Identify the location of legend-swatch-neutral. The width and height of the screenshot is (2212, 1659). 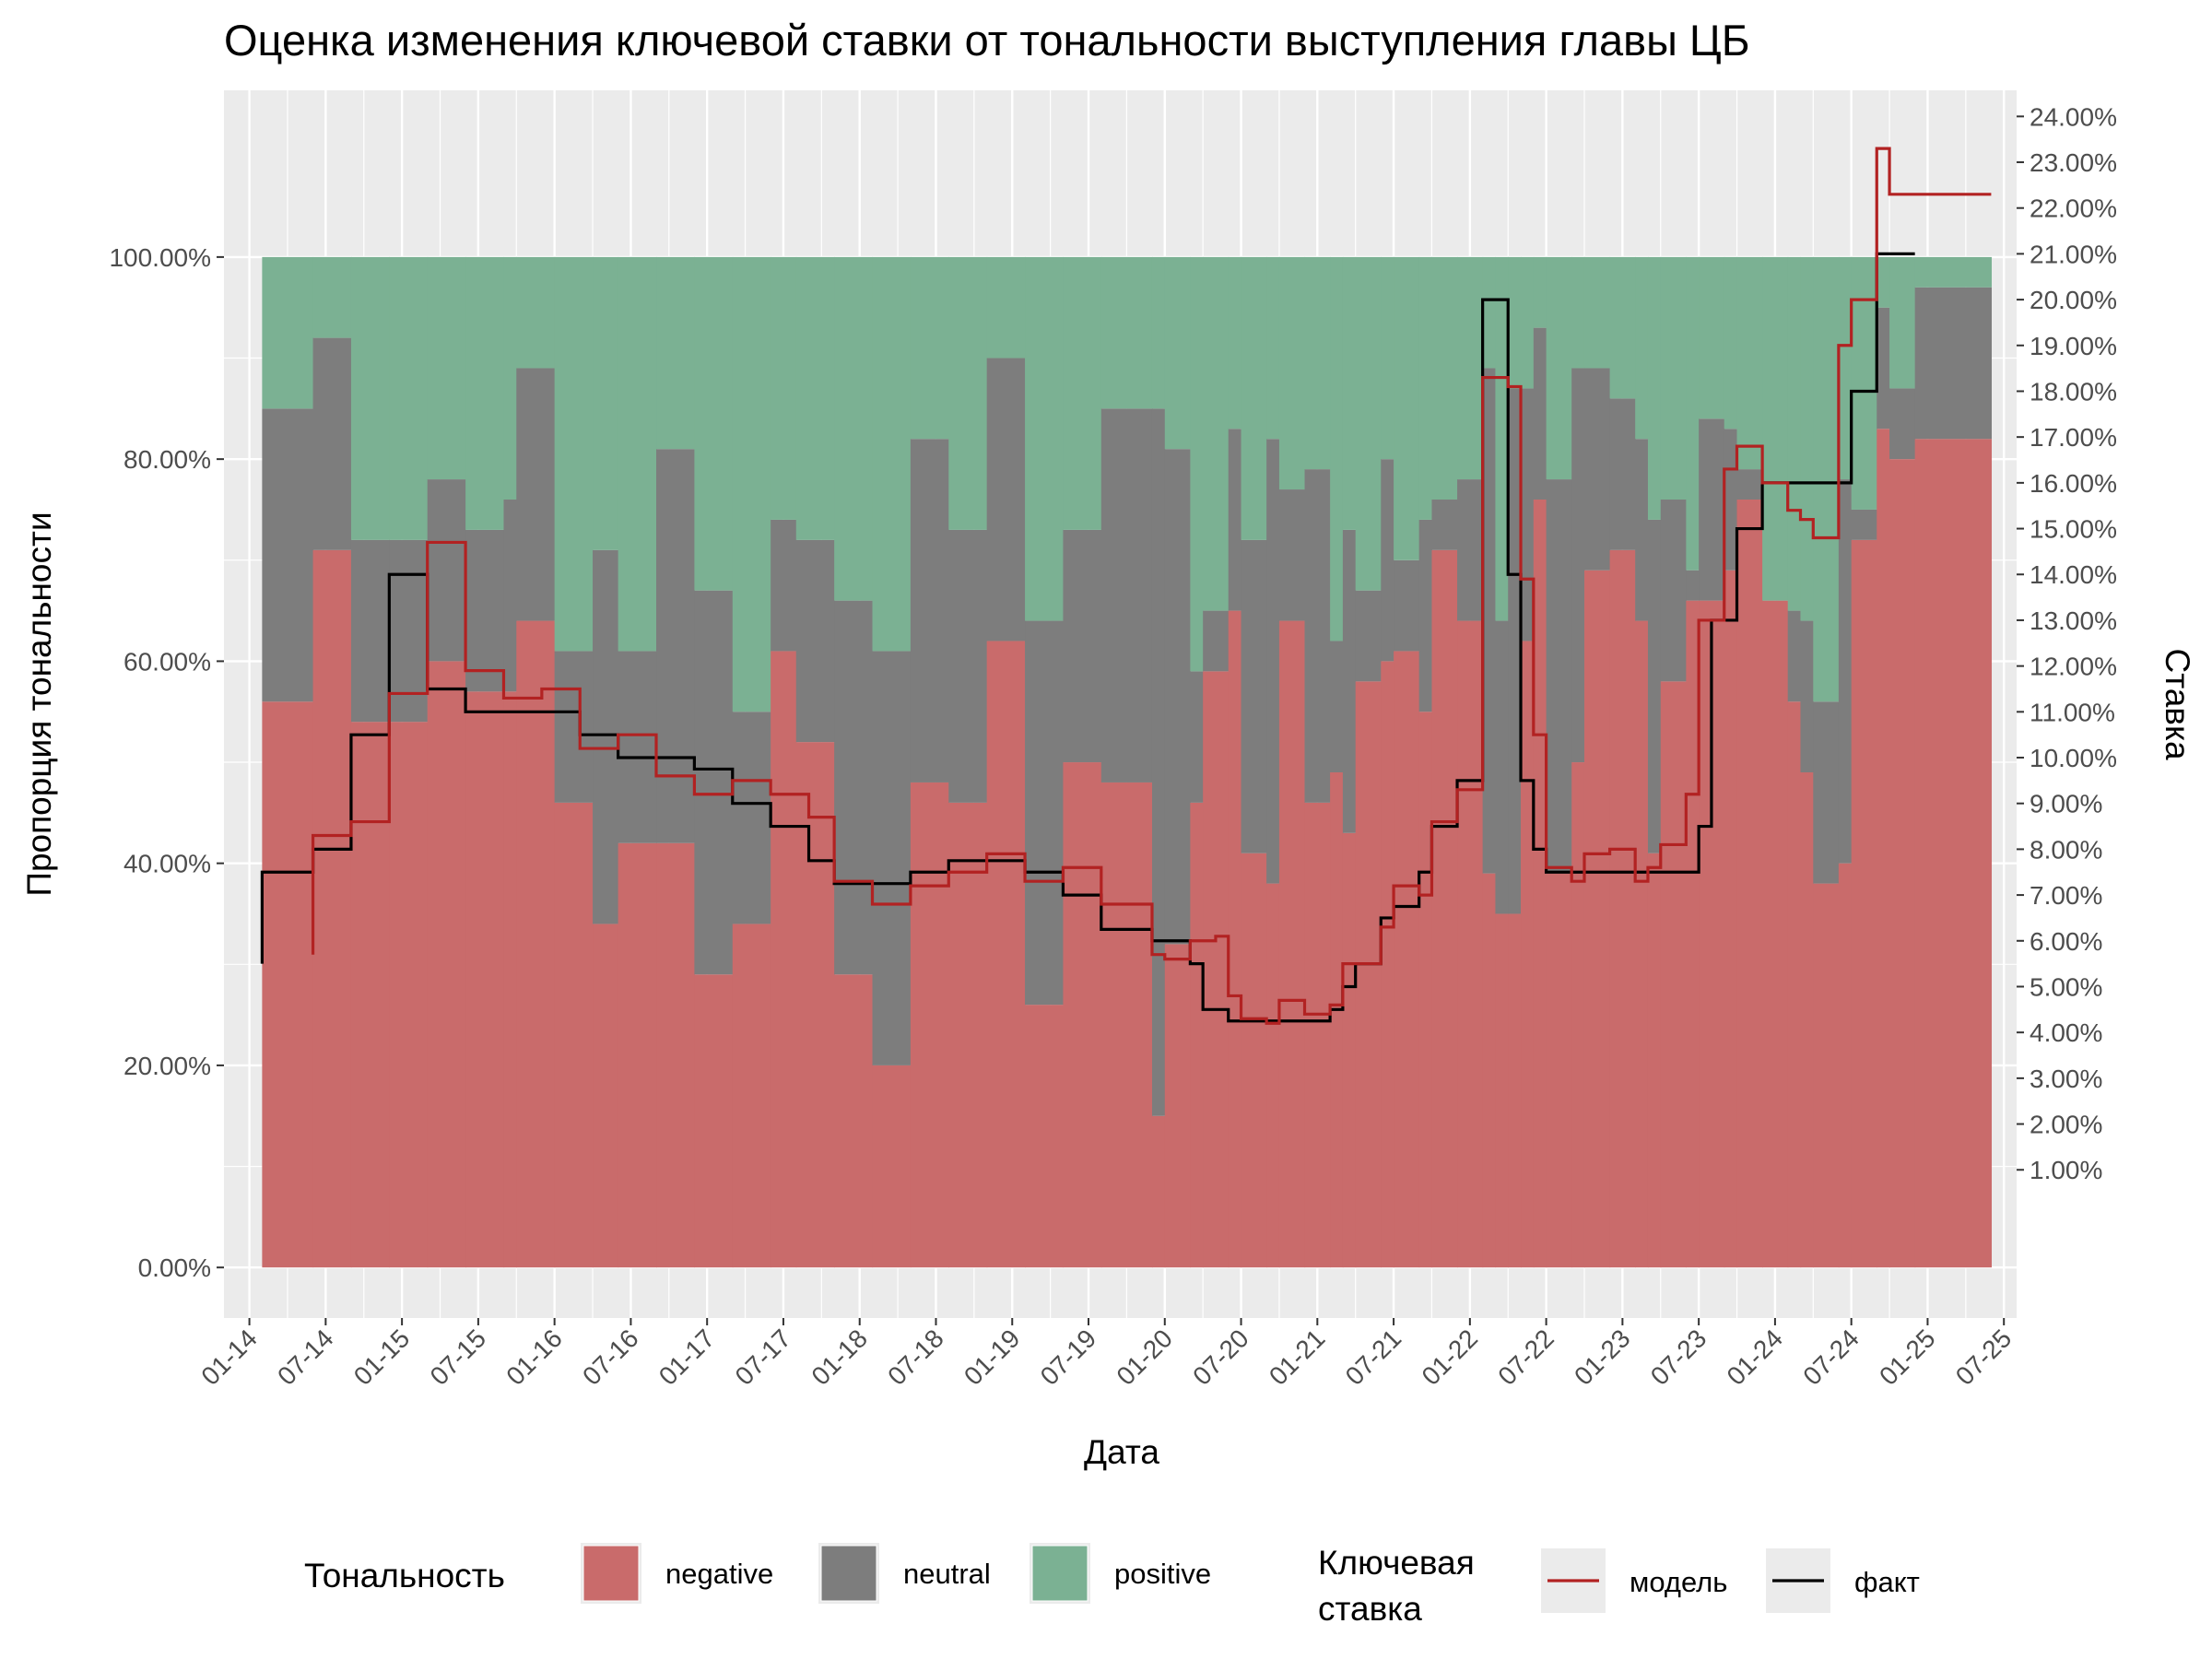
(848, 1573).